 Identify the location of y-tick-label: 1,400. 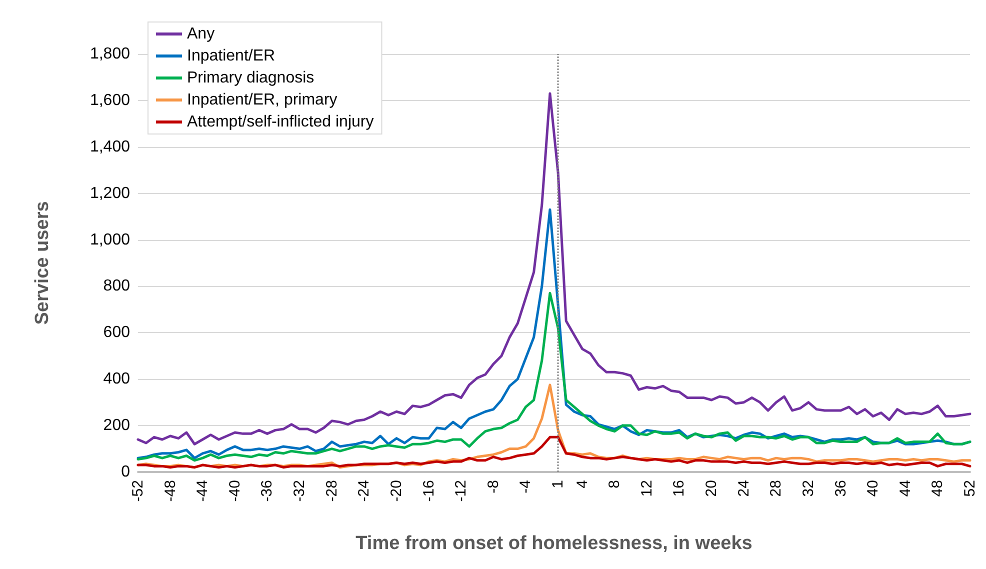
(110, 147).